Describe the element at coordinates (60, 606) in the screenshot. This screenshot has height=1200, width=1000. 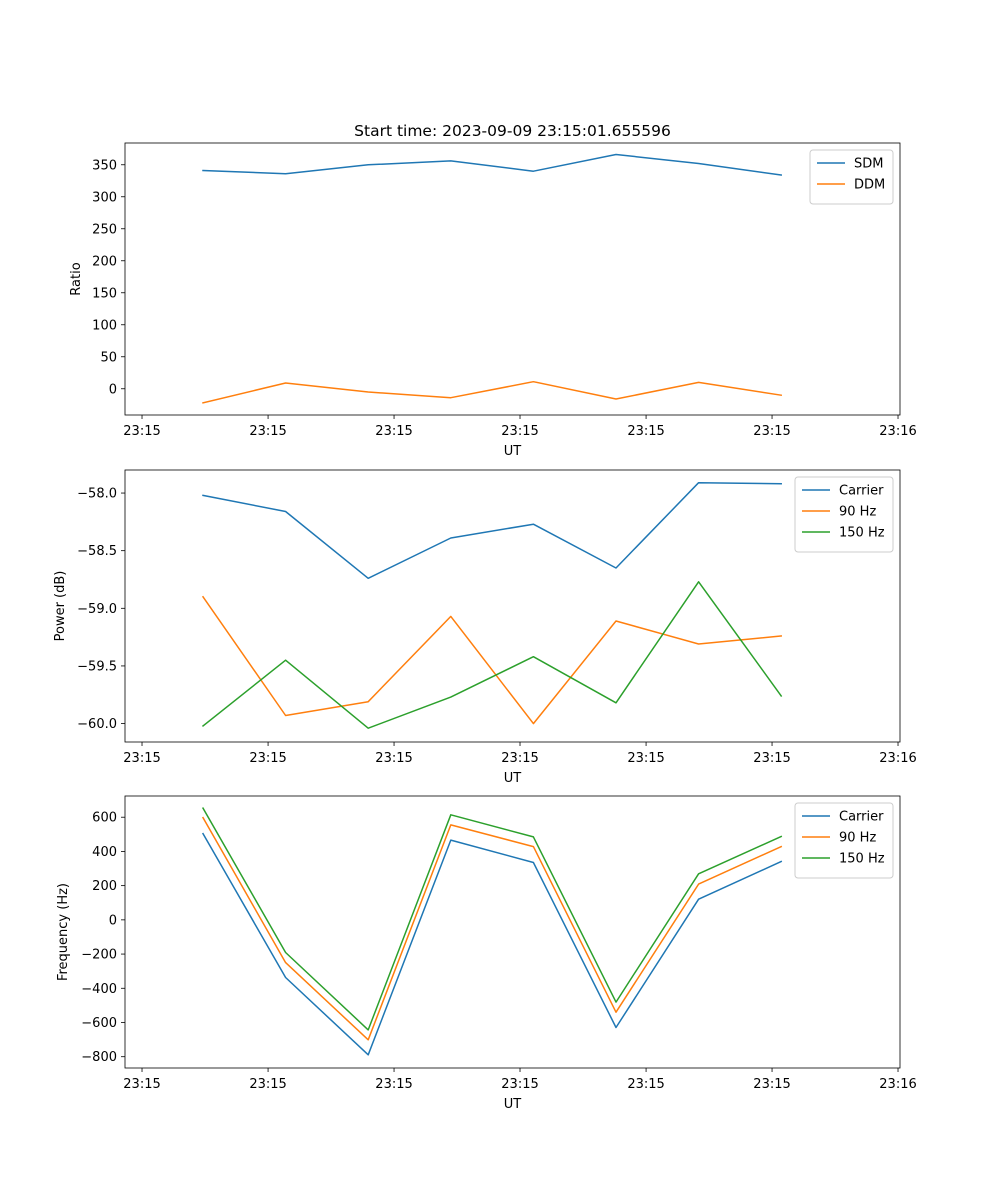
I see `y-axis-label: Power (dB)` at that location.